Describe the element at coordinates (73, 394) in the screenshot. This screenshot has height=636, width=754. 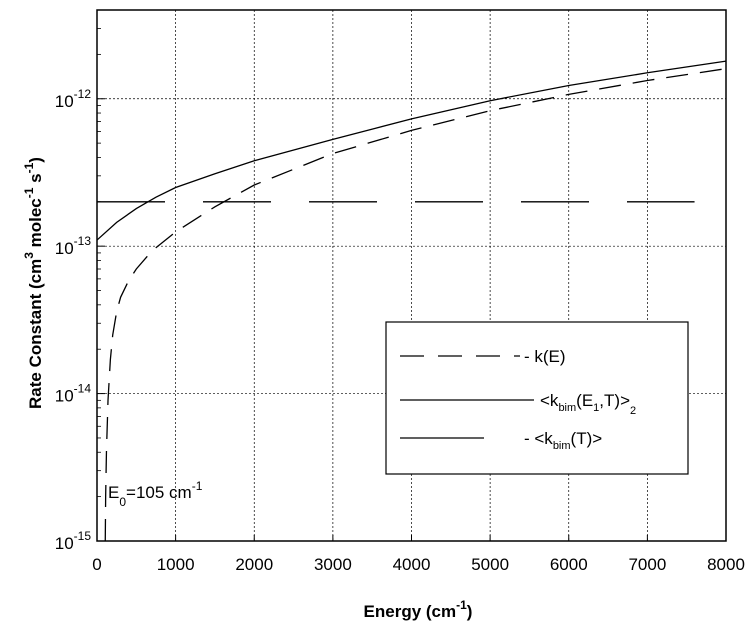
I see `y-tick-label: 10-14` at that location.